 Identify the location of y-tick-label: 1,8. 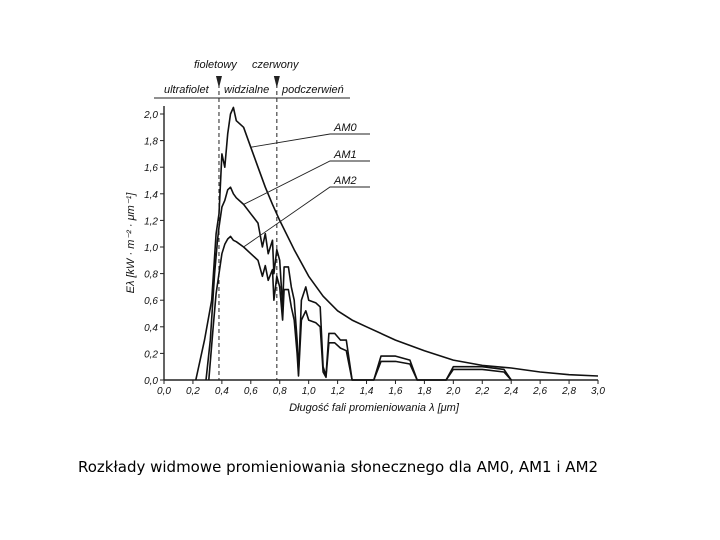
(151, 142).